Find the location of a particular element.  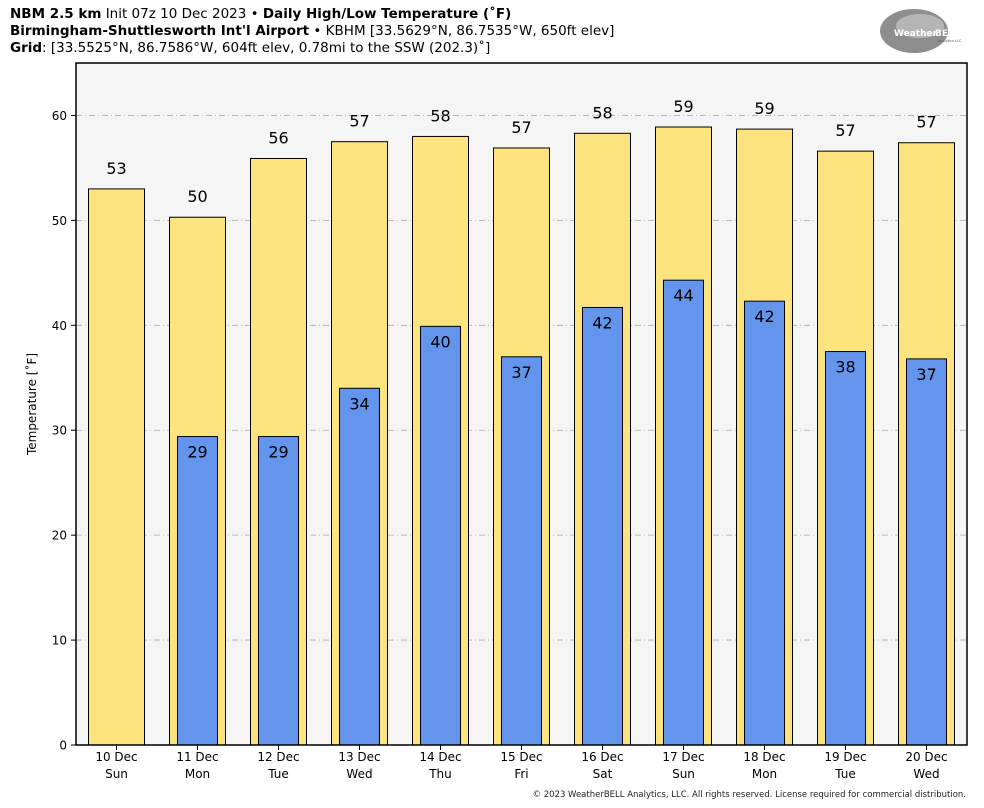

y-tick-label: 0 is located at coordinates (63, 746).